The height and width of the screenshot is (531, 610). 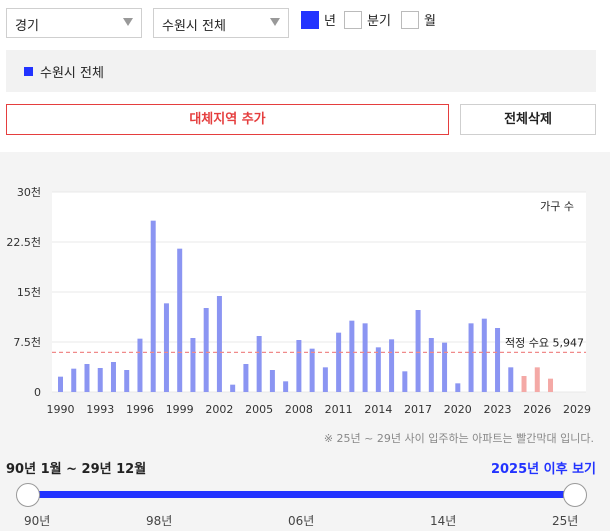 I want to click on bar-1999, so click(x=180, y=320).